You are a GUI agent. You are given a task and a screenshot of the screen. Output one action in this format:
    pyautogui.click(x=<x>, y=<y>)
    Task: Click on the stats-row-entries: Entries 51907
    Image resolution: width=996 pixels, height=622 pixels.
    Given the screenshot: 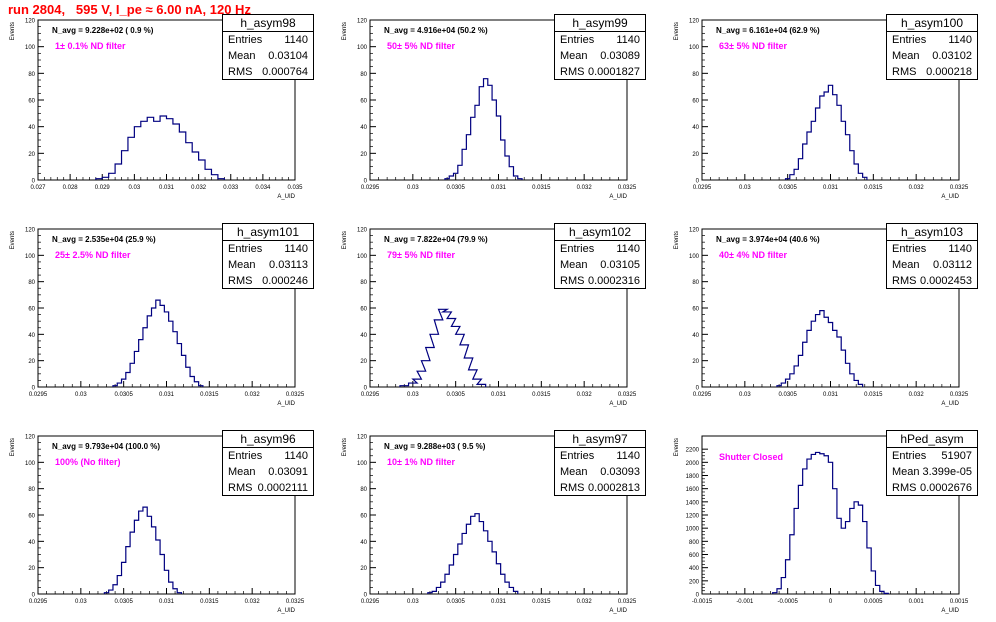 What is the action you would take?
    pyautogui.click(x=932, y=456)
    